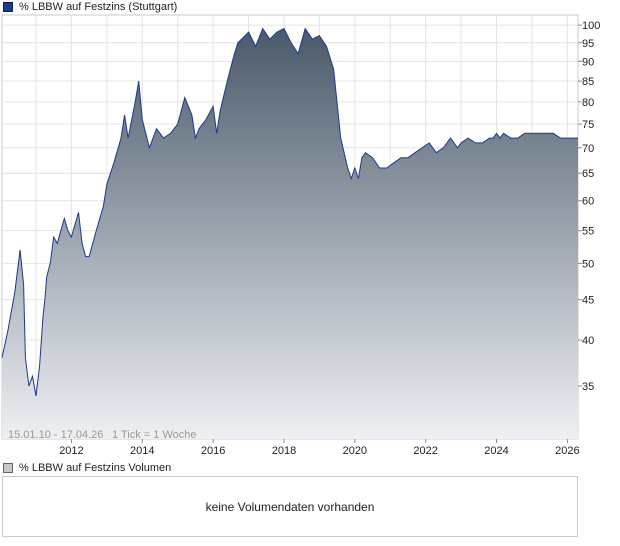 The height and width of the screenshot is (546, 620). I want to click on y-tick-label: 55, so click(588, 232).